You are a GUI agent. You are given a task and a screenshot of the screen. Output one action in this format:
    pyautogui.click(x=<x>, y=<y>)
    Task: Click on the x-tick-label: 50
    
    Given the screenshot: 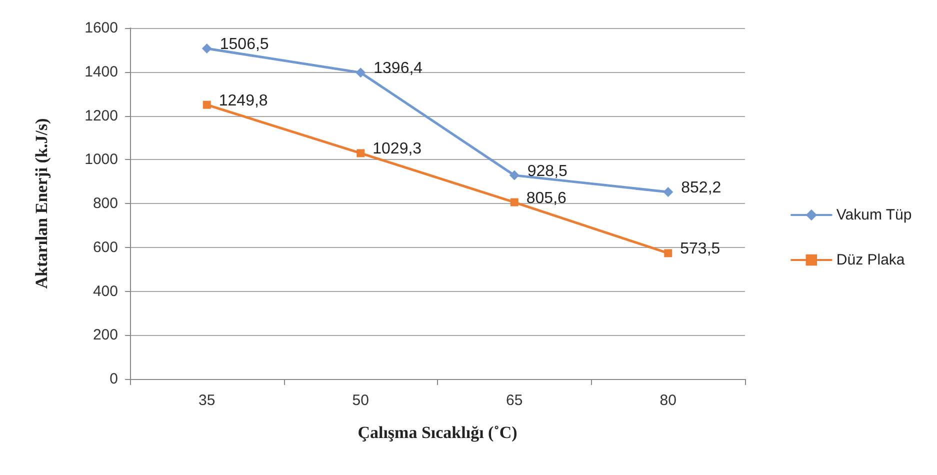 What is the action you would take?
    pyautogui.click(x=360, y=400)
    